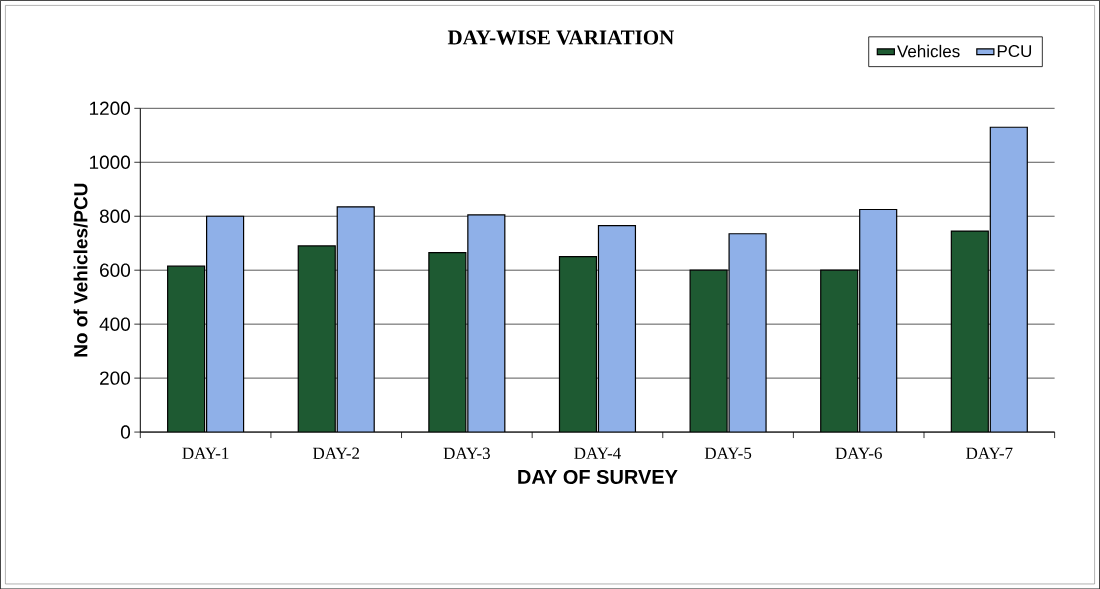 Image resolution: width=1100 pixels, height=589 pixels. Describe the element at coordinates (989, 453) in the screenshot. I see `x-tick-label: DAY-7` at that location.